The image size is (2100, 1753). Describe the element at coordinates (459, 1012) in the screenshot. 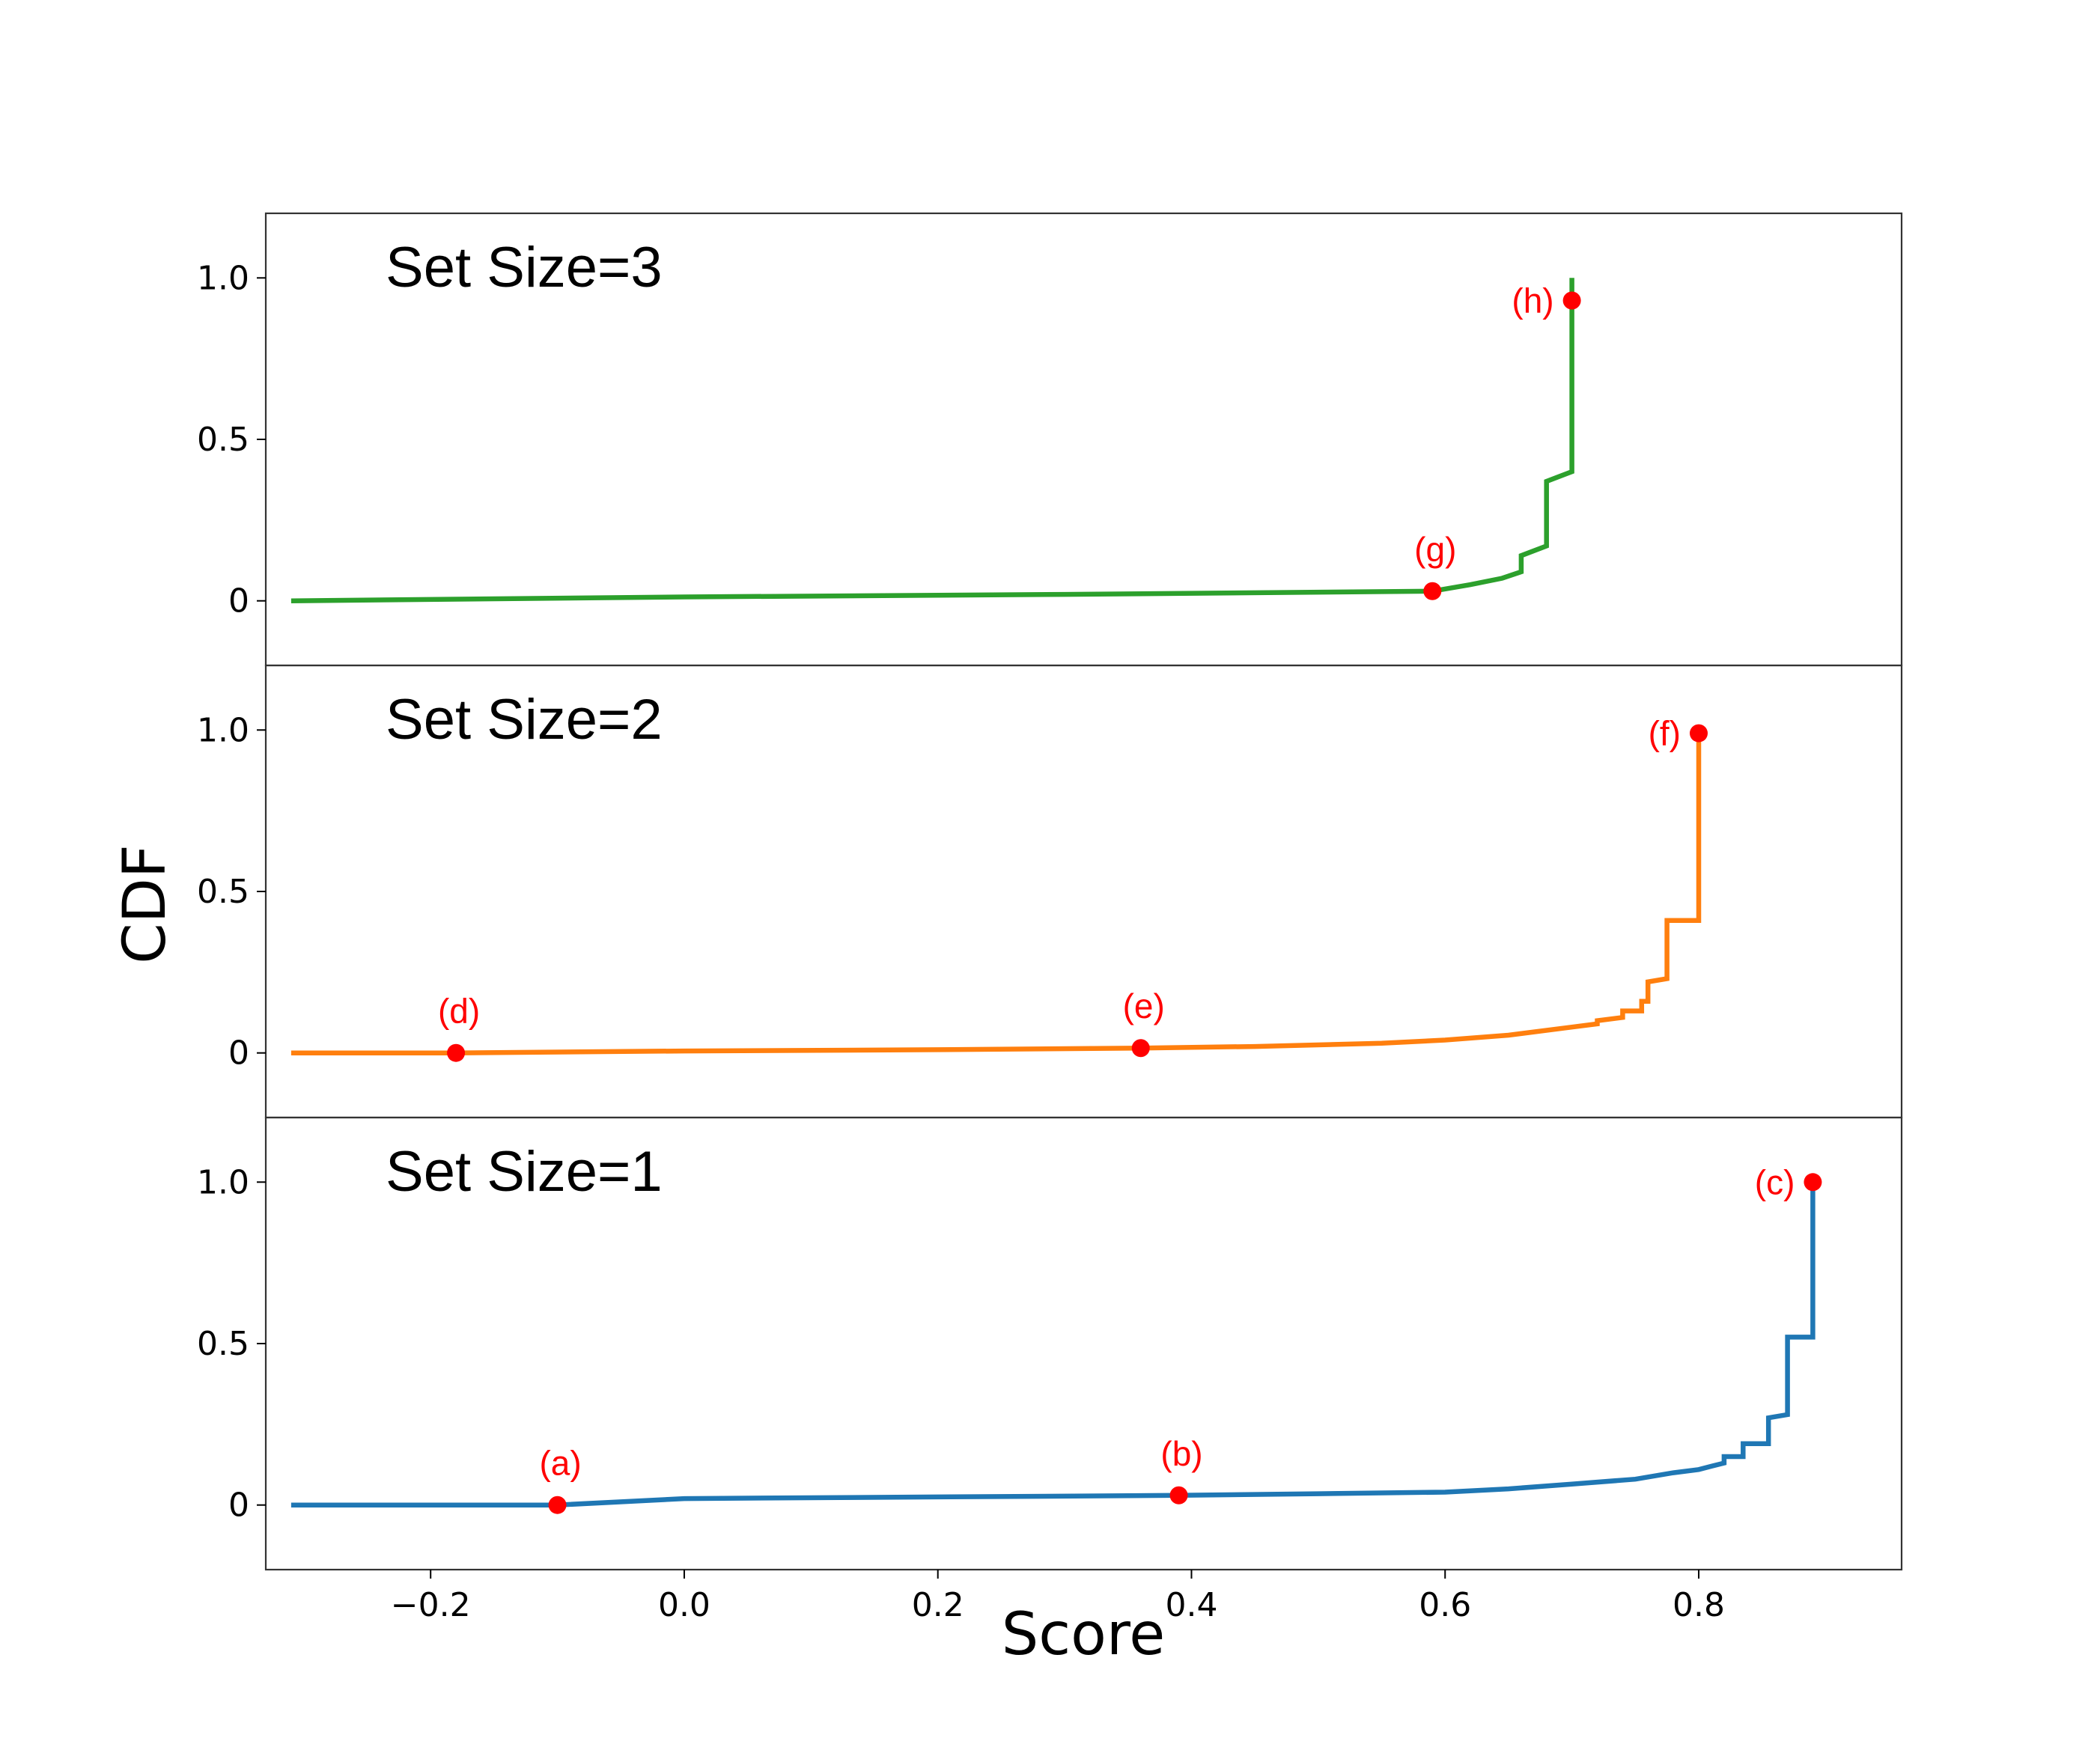

I see `point-label: (d)` at that location.